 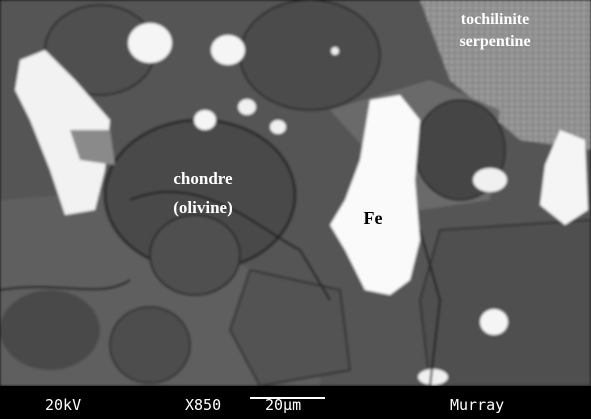 I want to click on label-fe: Fe, so click(x=373, y=218).